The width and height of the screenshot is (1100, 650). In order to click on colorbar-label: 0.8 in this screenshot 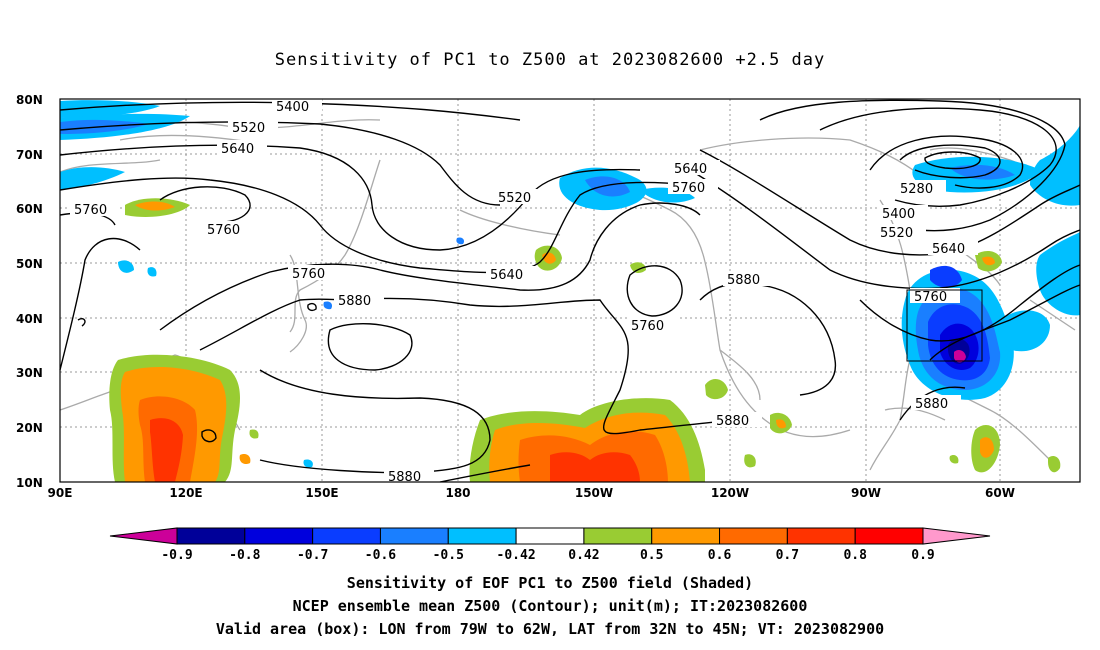, I will do `click(855, 555)`.